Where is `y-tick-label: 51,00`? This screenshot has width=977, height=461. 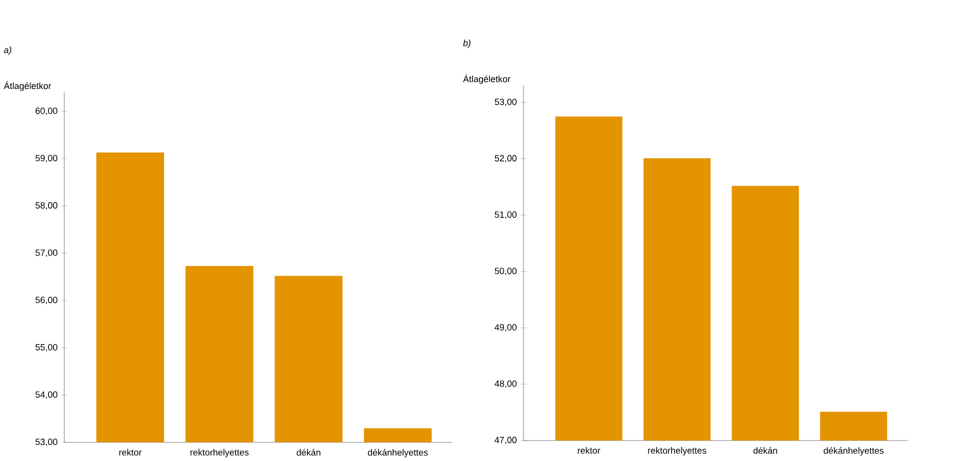
y-tick-label: 51,00 is located at coordinates (505, 215).